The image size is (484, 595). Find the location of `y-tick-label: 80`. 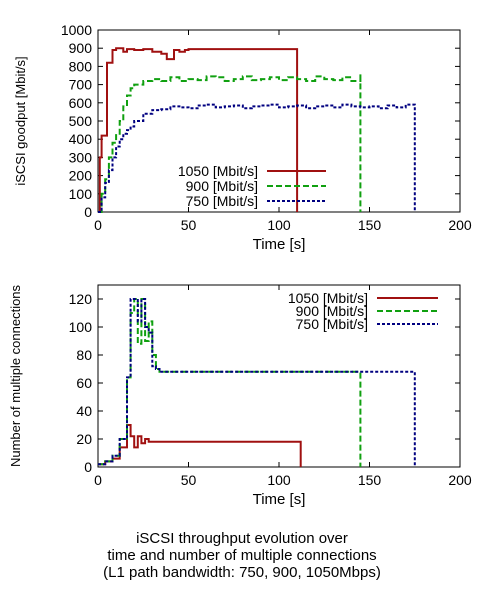

y-tick-label: 80 is located at coordinates (84, 355).